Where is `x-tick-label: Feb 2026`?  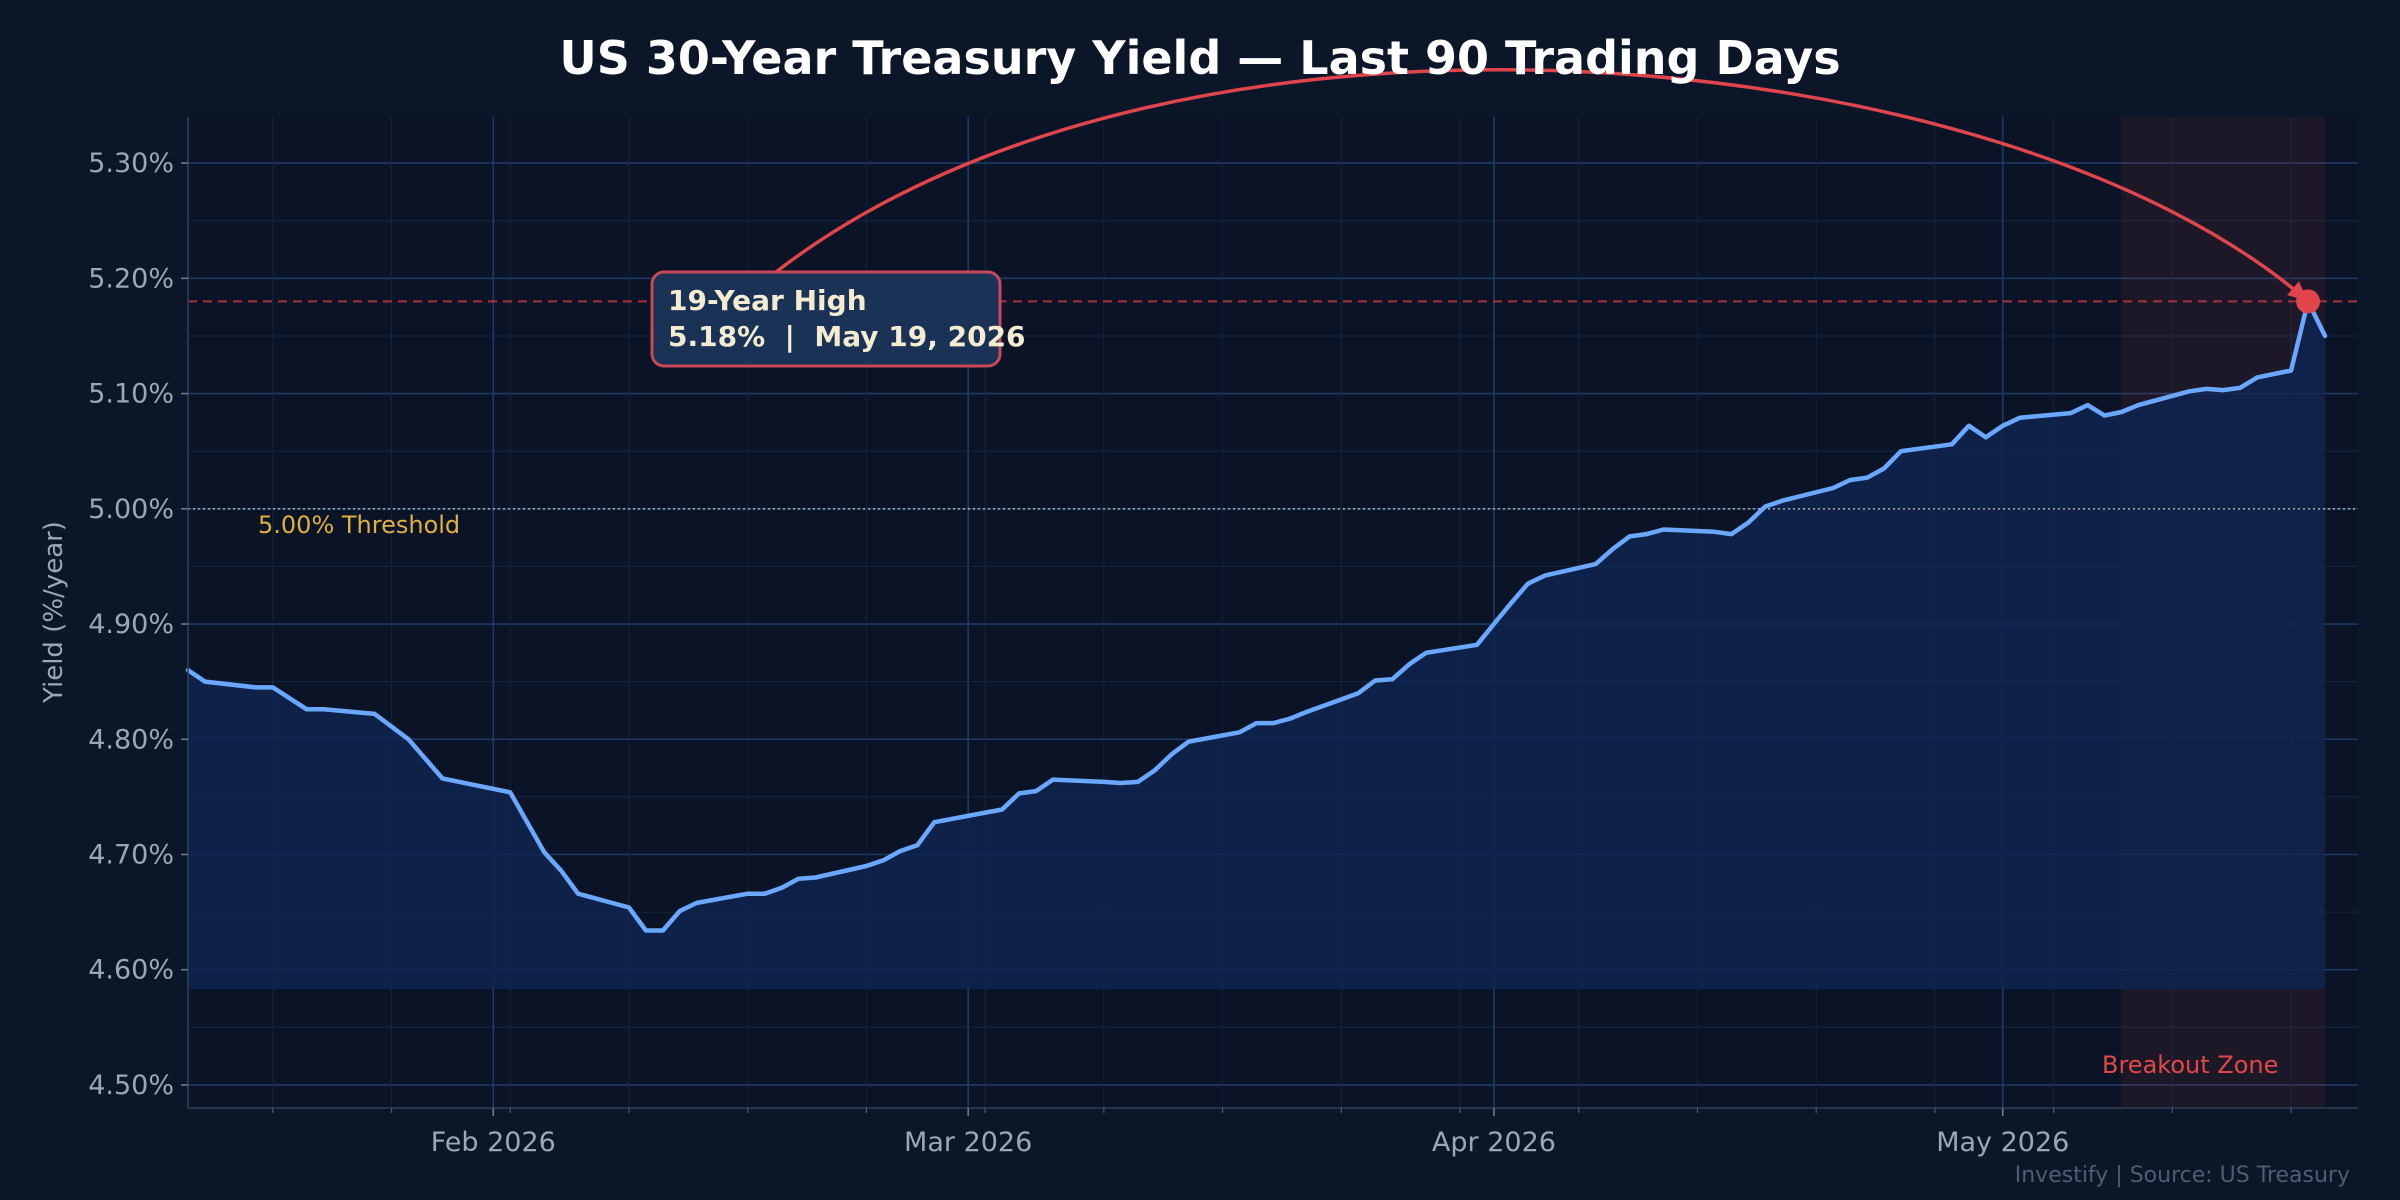 x-tick-label: Feb 2026 is located at coordinates (493, 1142).